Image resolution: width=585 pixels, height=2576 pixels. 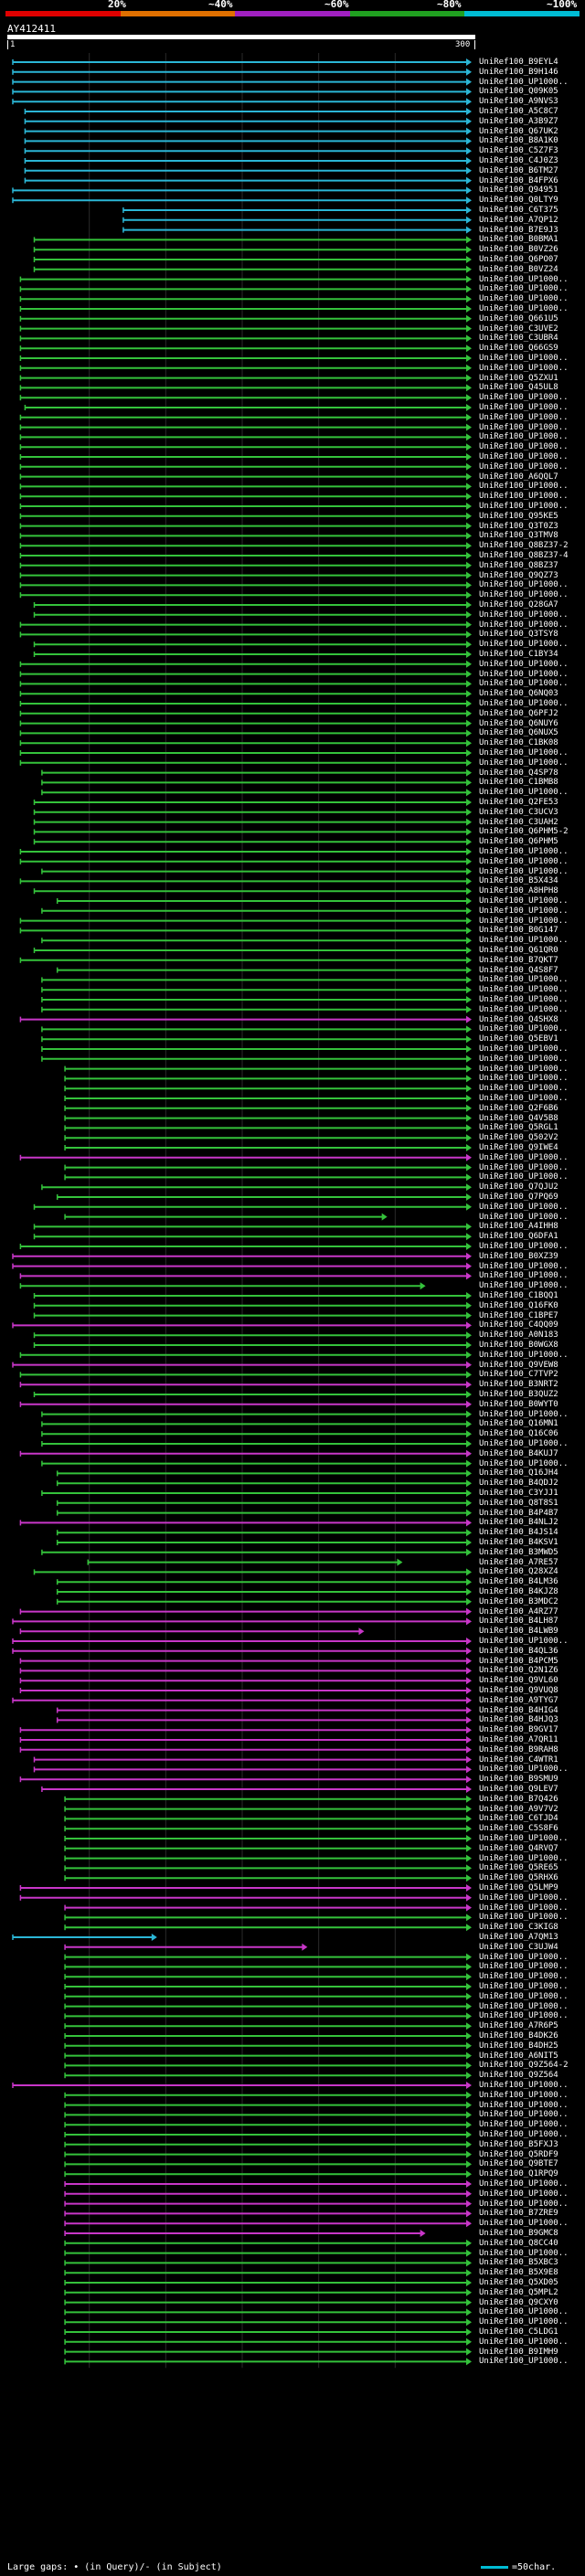 I want to click on hit-label: UniRef100_A7R6P5, so click(x=518, y=2026).